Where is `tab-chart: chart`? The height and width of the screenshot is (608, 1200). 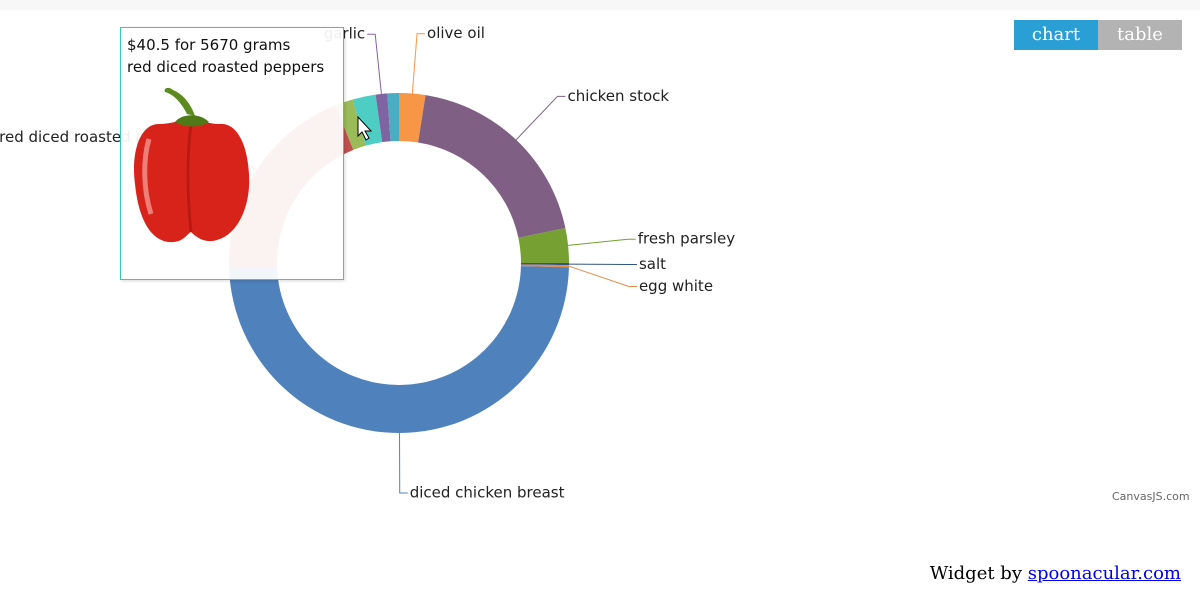 tab-chart: chart is located at coordinates (1056, 35).